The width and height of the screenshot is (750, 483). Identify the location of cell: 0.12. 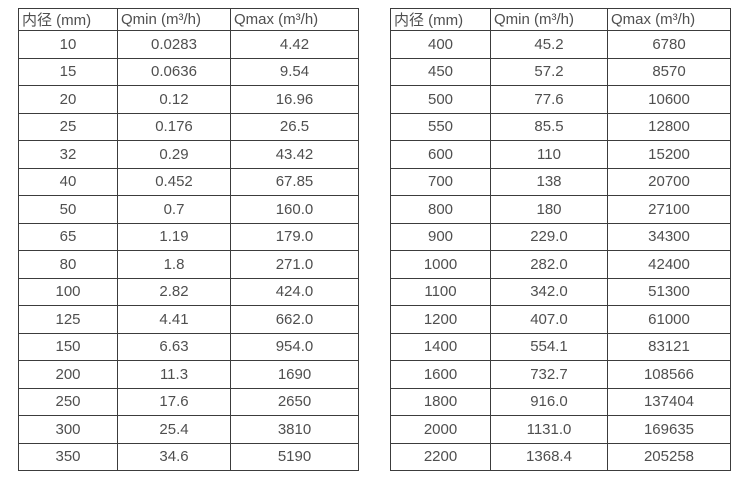
(174, 99).